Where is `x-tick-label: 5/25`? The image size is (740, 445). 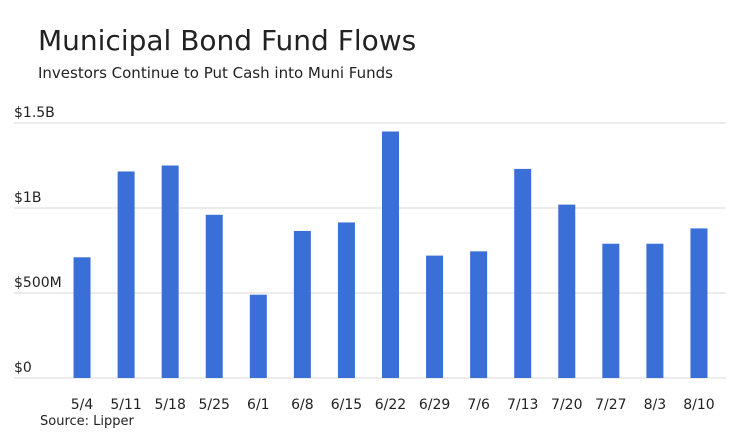
x-tick-label: 5/25 is located at coordinates (214, 405).